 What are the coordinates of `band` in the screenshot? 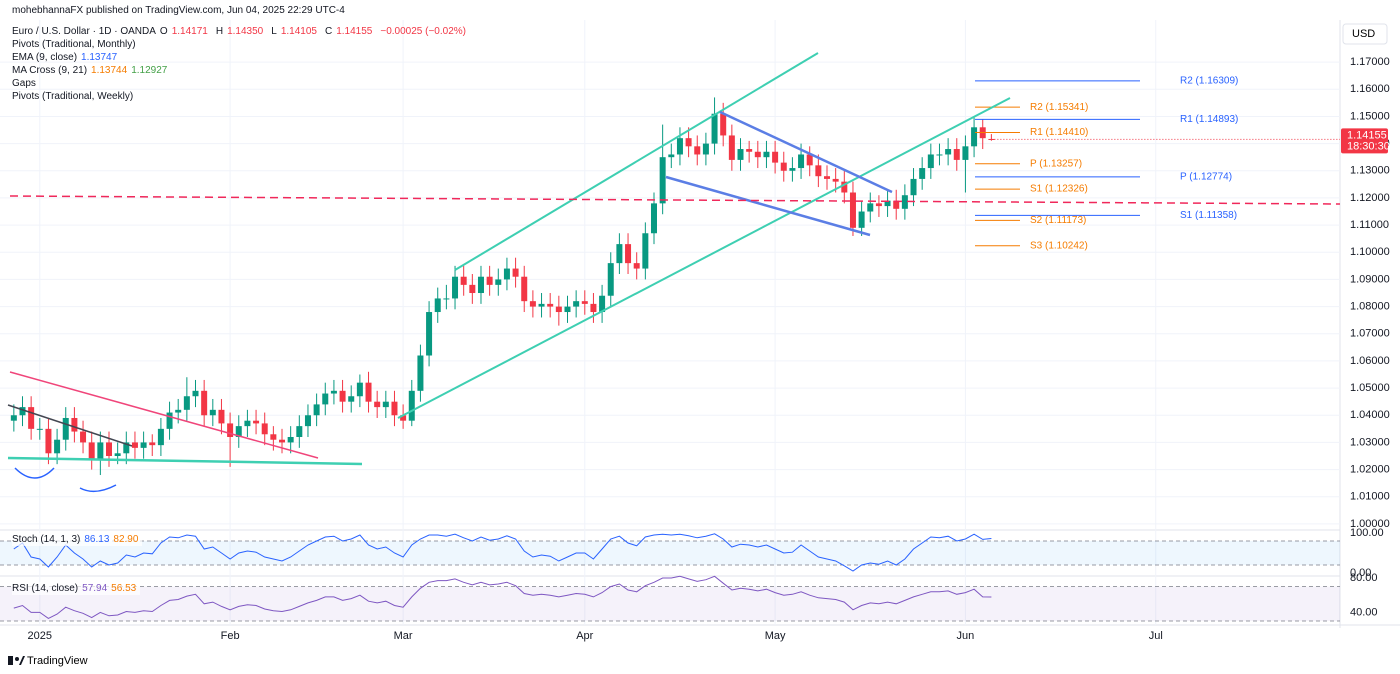 It's located at (670, 553).